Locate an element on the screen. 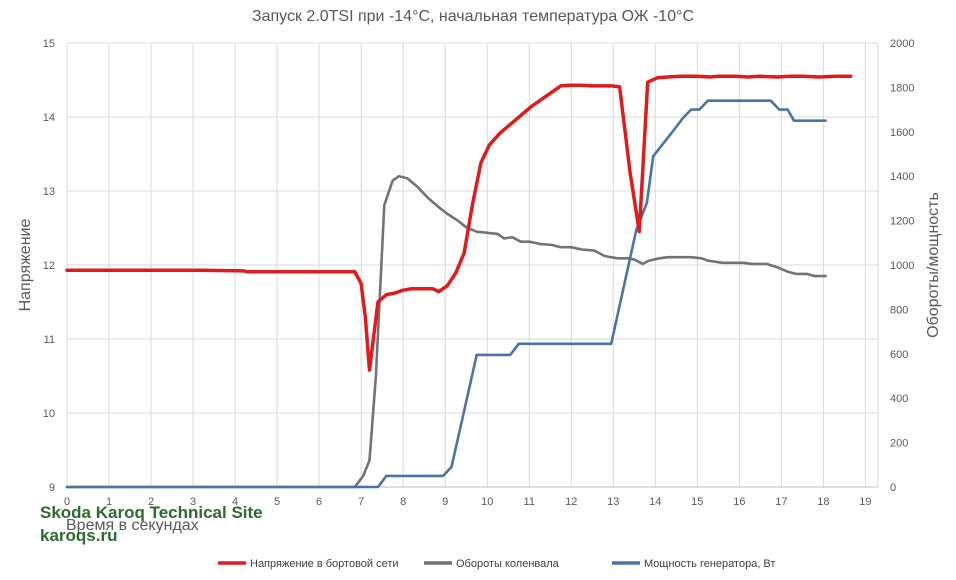 The width and height of the screenshot is (956, 580). x-tick-label: 15 is located at coordinates (697, 502).